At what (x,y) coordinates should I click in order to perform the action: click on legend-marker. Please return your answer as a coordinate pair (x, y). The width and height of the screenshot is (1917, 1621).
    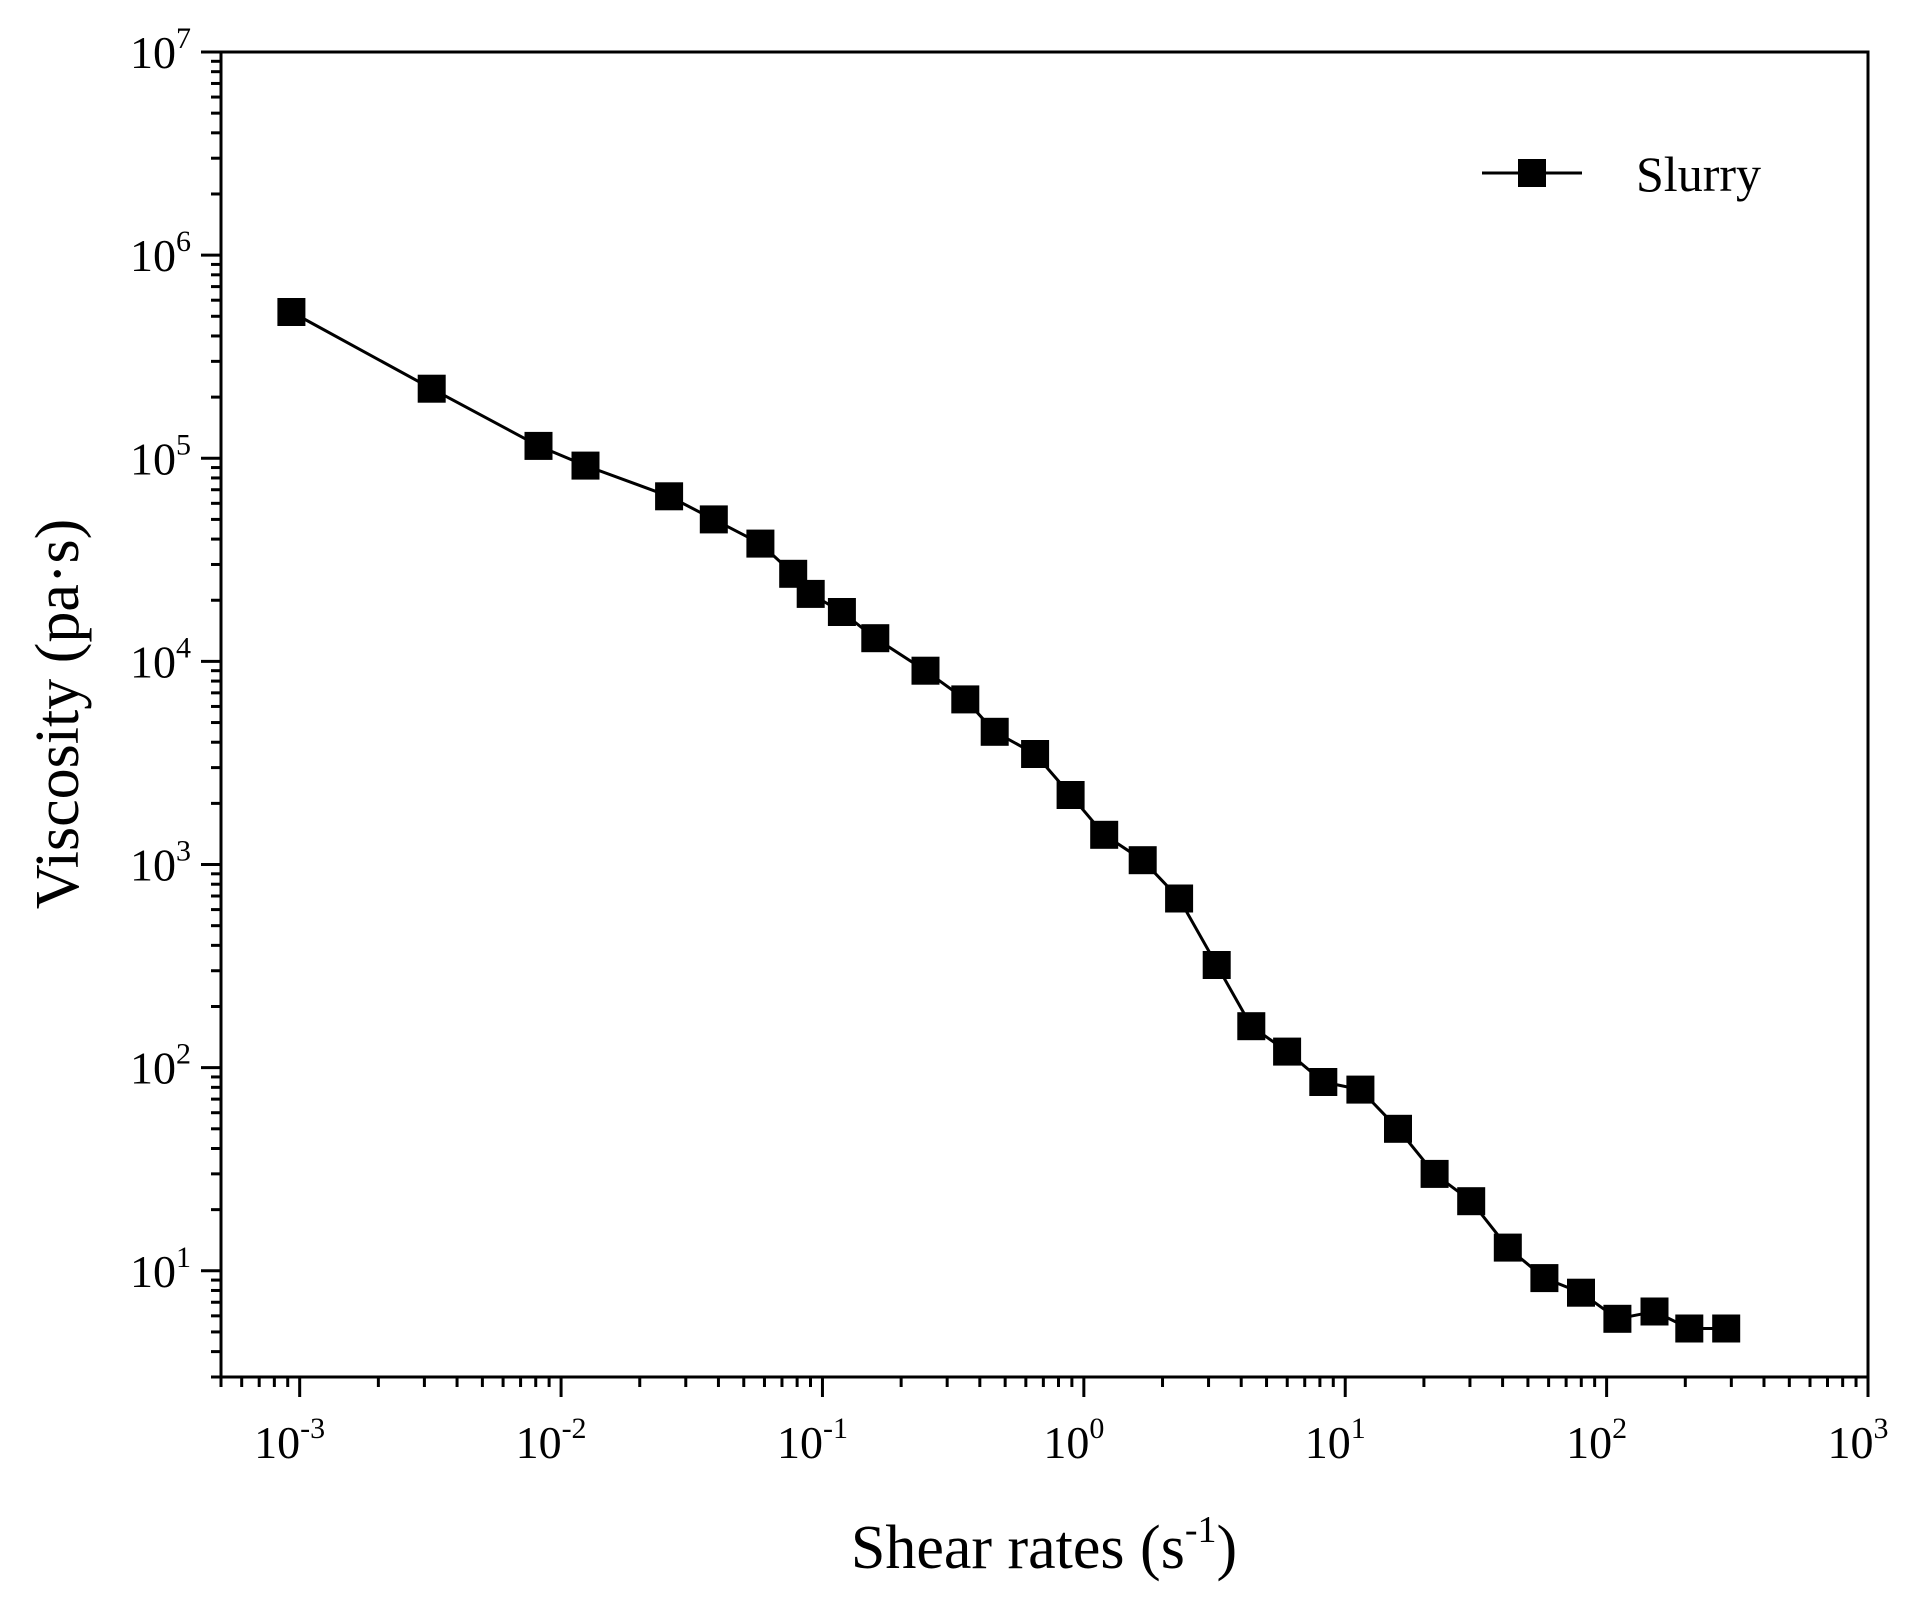
    Looking at the image, I should click on (1532, 173).